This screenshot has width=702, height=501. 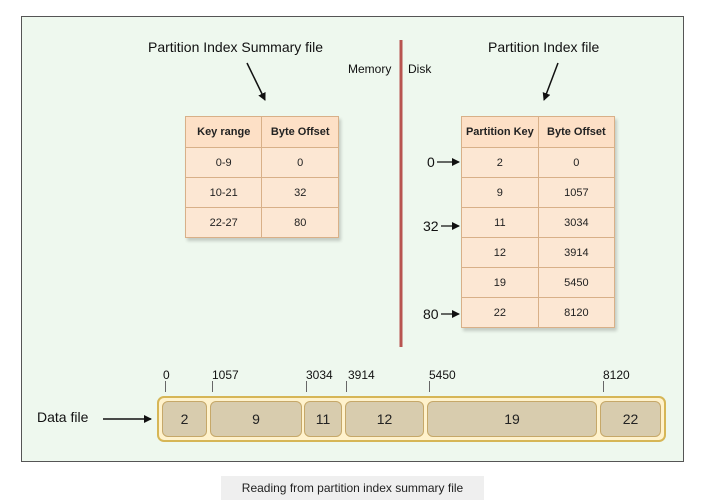 What do you see at coordinates (576, 132) in the screenshot?
I see `index-header-byte-offset: Byte Offset` at bounding box center [576, 132].